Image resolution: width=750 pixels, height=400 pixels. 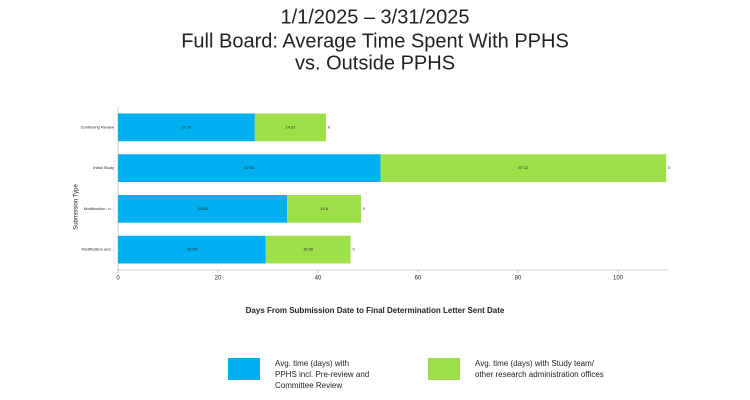 I want to click on x-tick-label: 60, so click(x=418, y=279).